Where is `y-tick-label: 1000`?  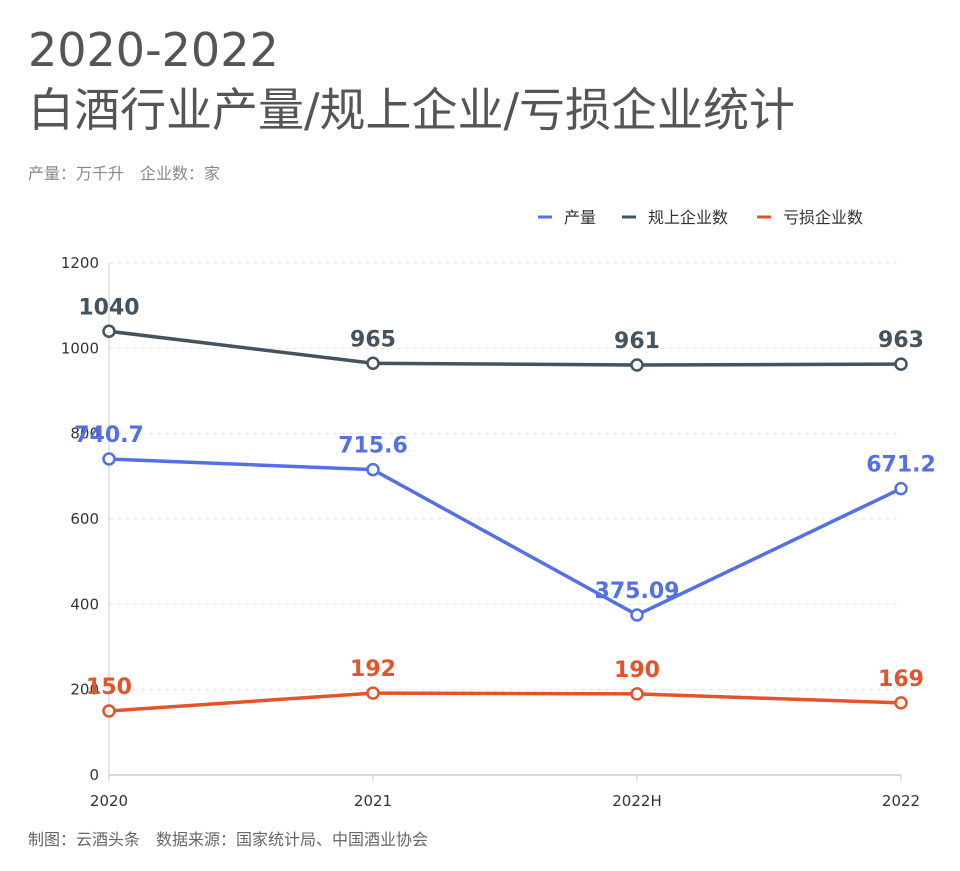 y-tick-label: 1000 is located at coordinates (80, 348).